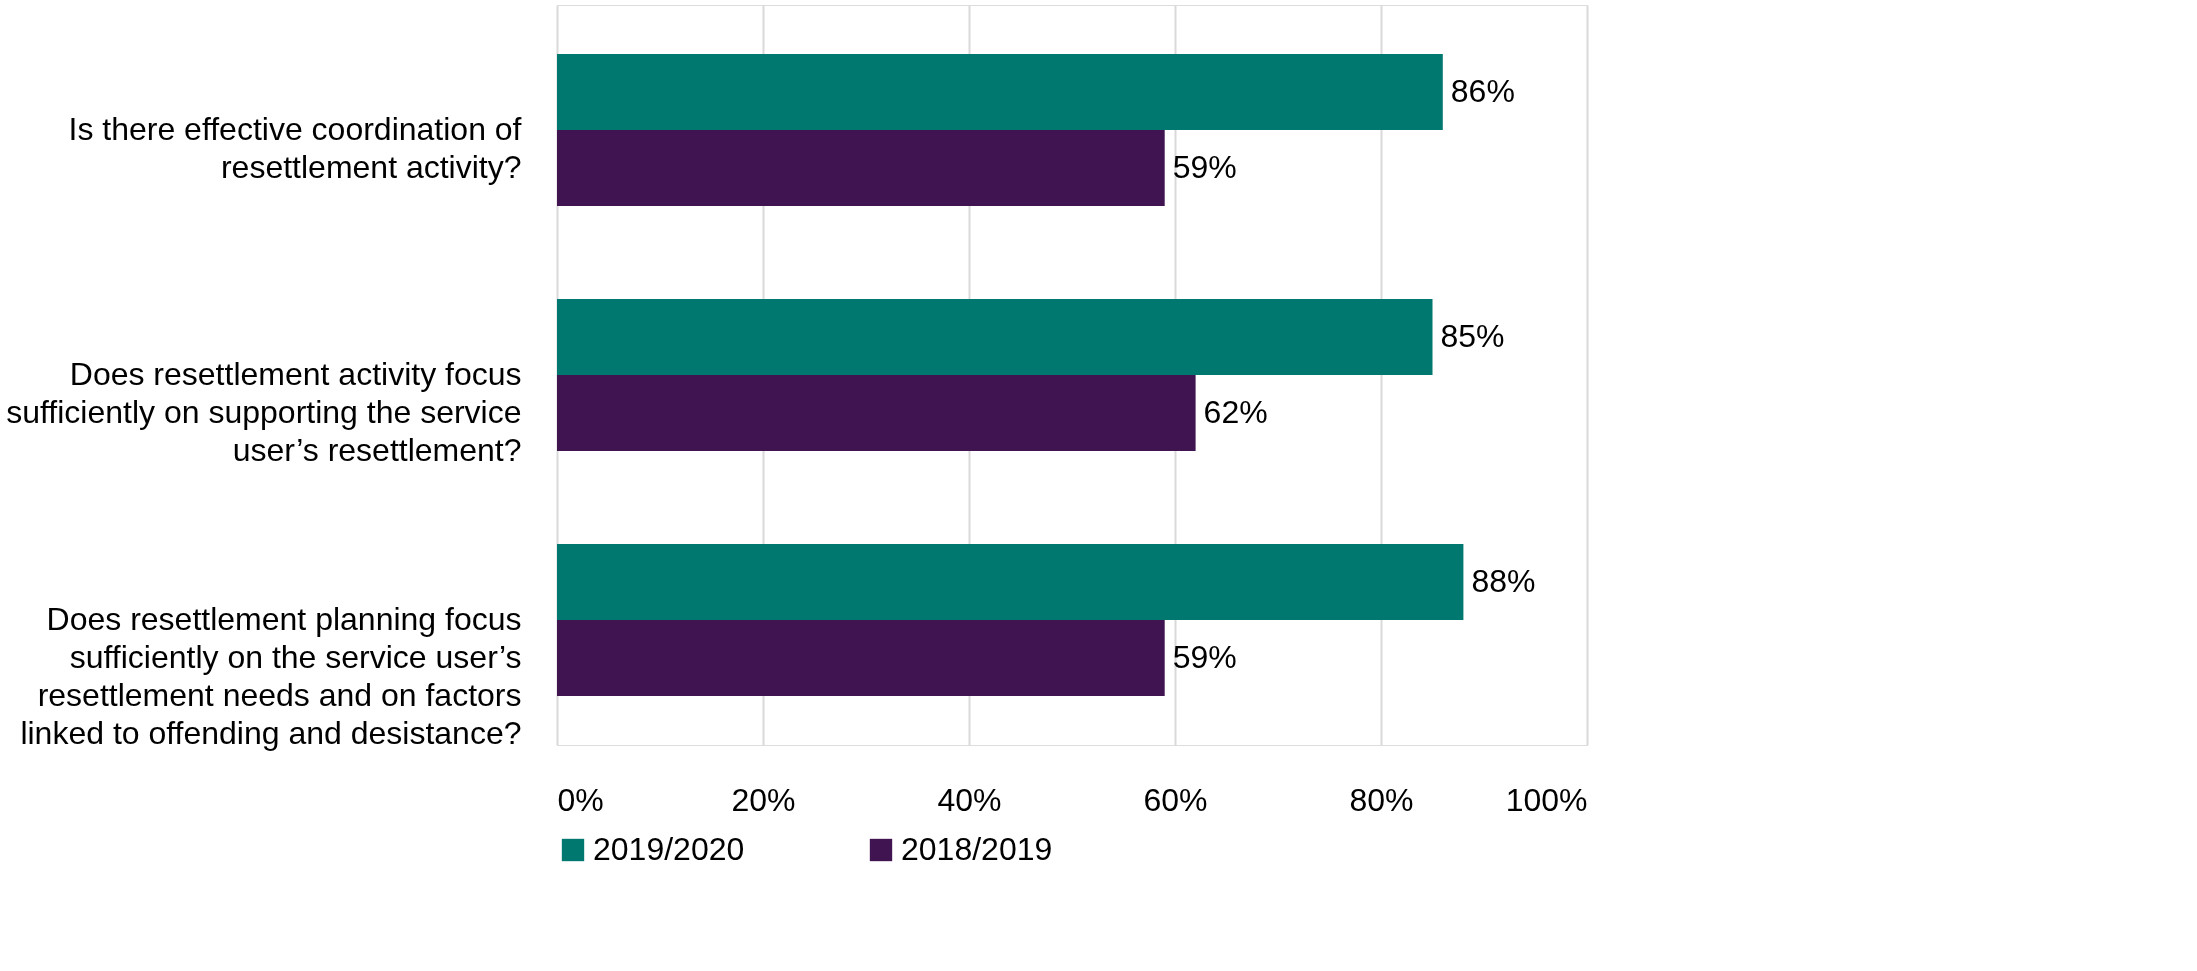  I want to click on x-tick-label: 0%, so click(580, 799).